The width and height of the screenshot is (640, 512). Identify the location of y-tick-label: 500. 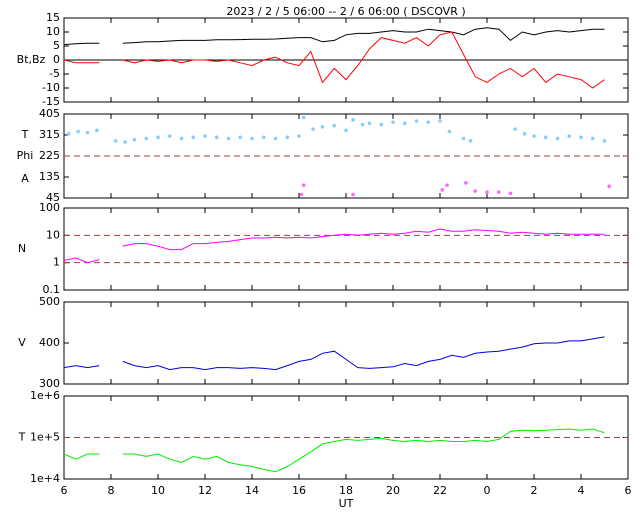
(49, 301).